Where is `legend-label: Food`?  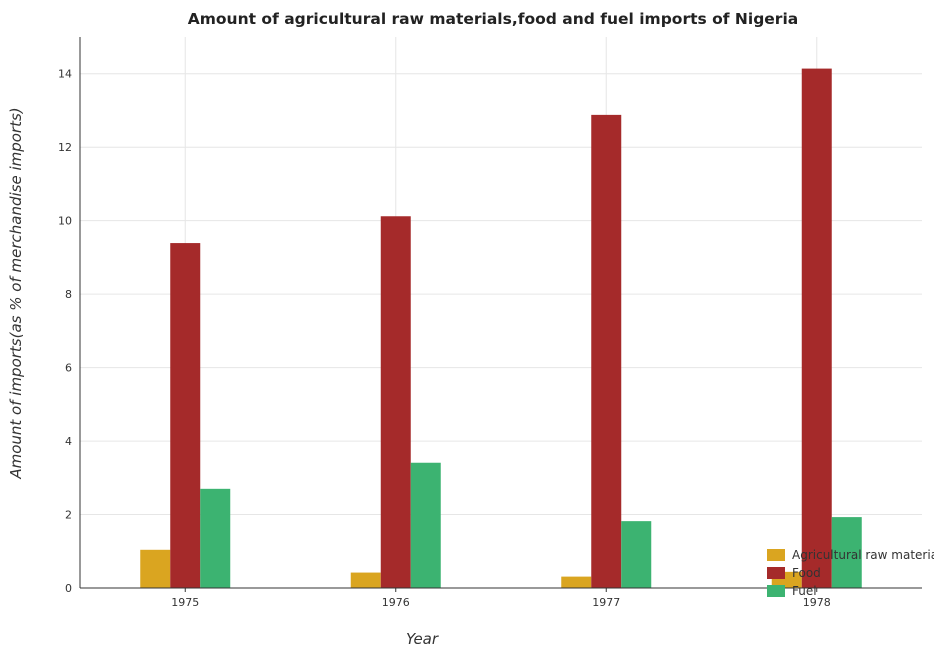 legend-label: Food is located at coordinates (806, 573).